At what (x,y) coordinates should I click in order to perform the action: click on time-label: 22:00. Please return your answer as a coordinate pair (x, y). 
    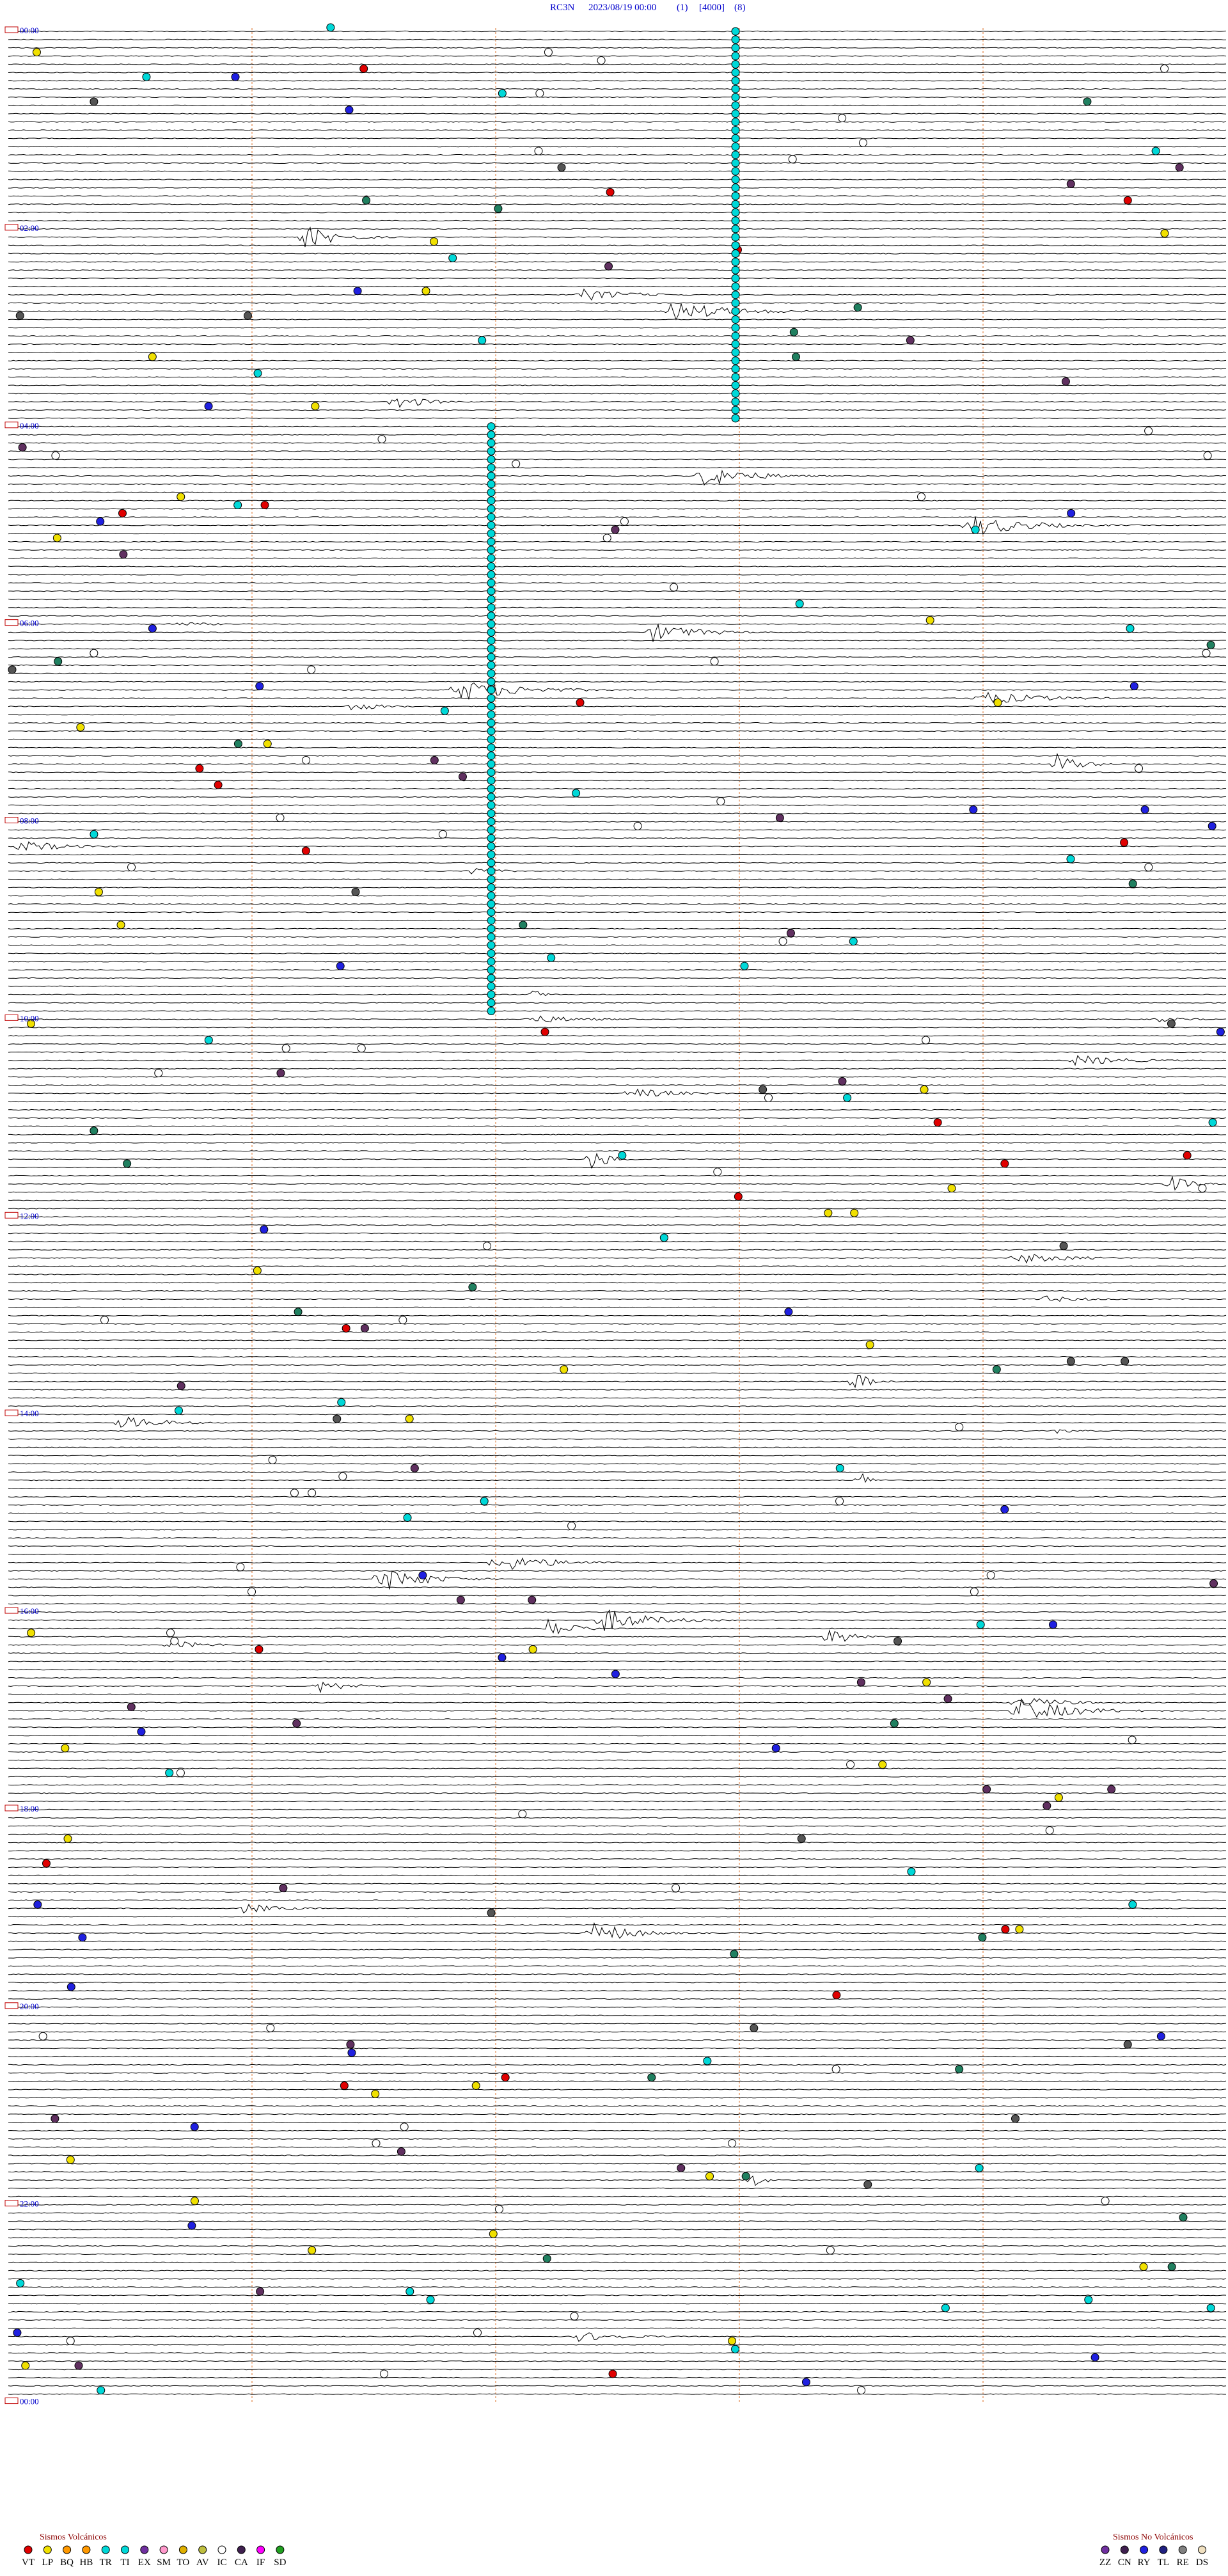
    Looking at the image, I should click on (29, 2204).